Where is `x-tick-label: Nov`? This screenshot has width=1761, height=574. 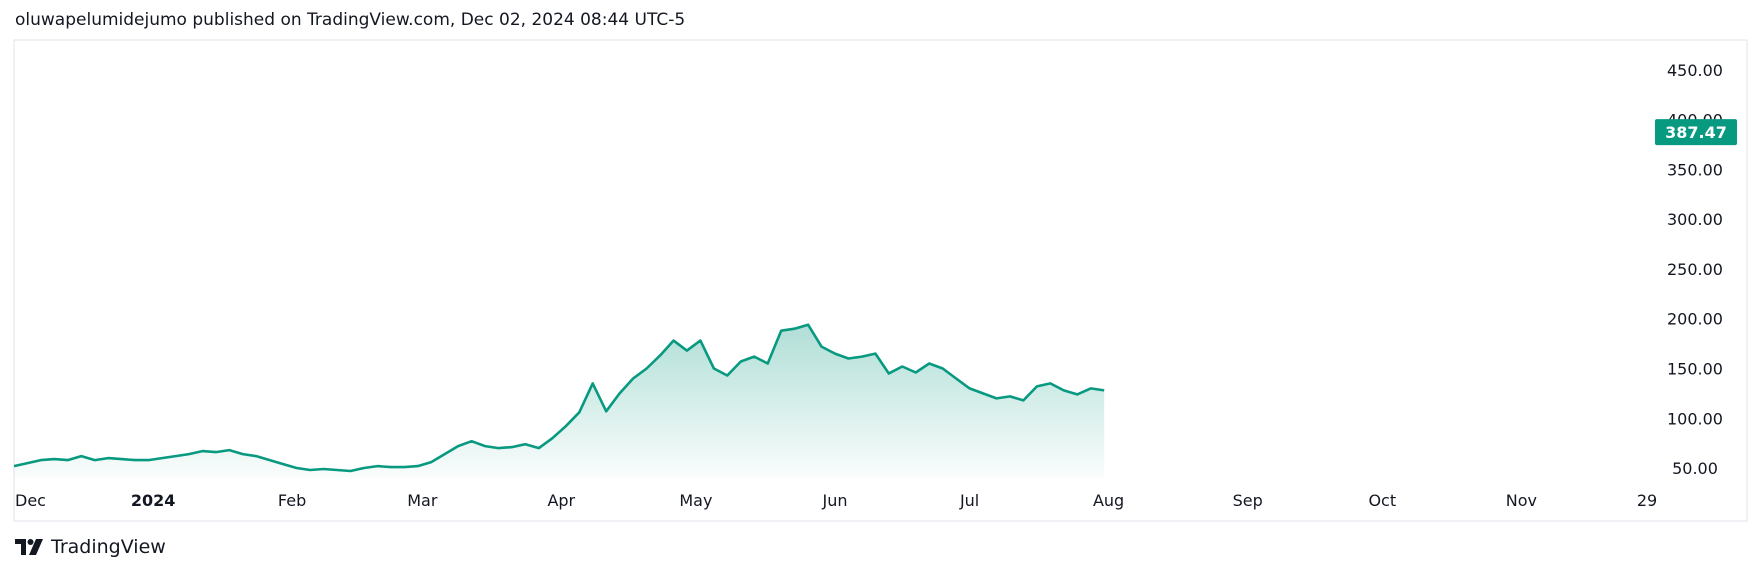
x-tick-label: Nov is located at coordinates (1521, 500).